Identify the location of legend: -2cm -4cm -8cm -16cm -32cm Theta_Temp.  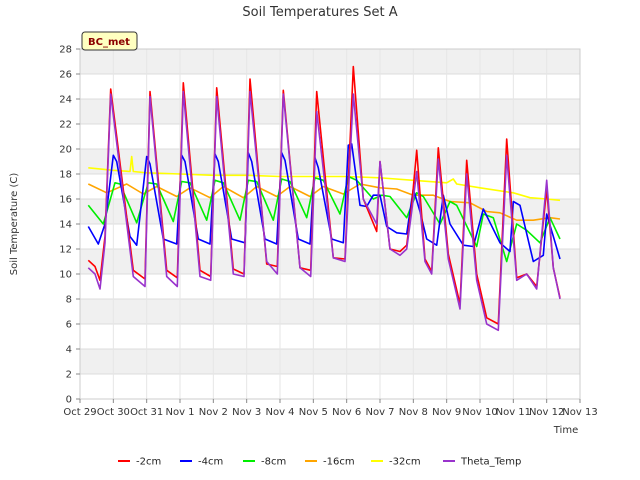
(319, 462).